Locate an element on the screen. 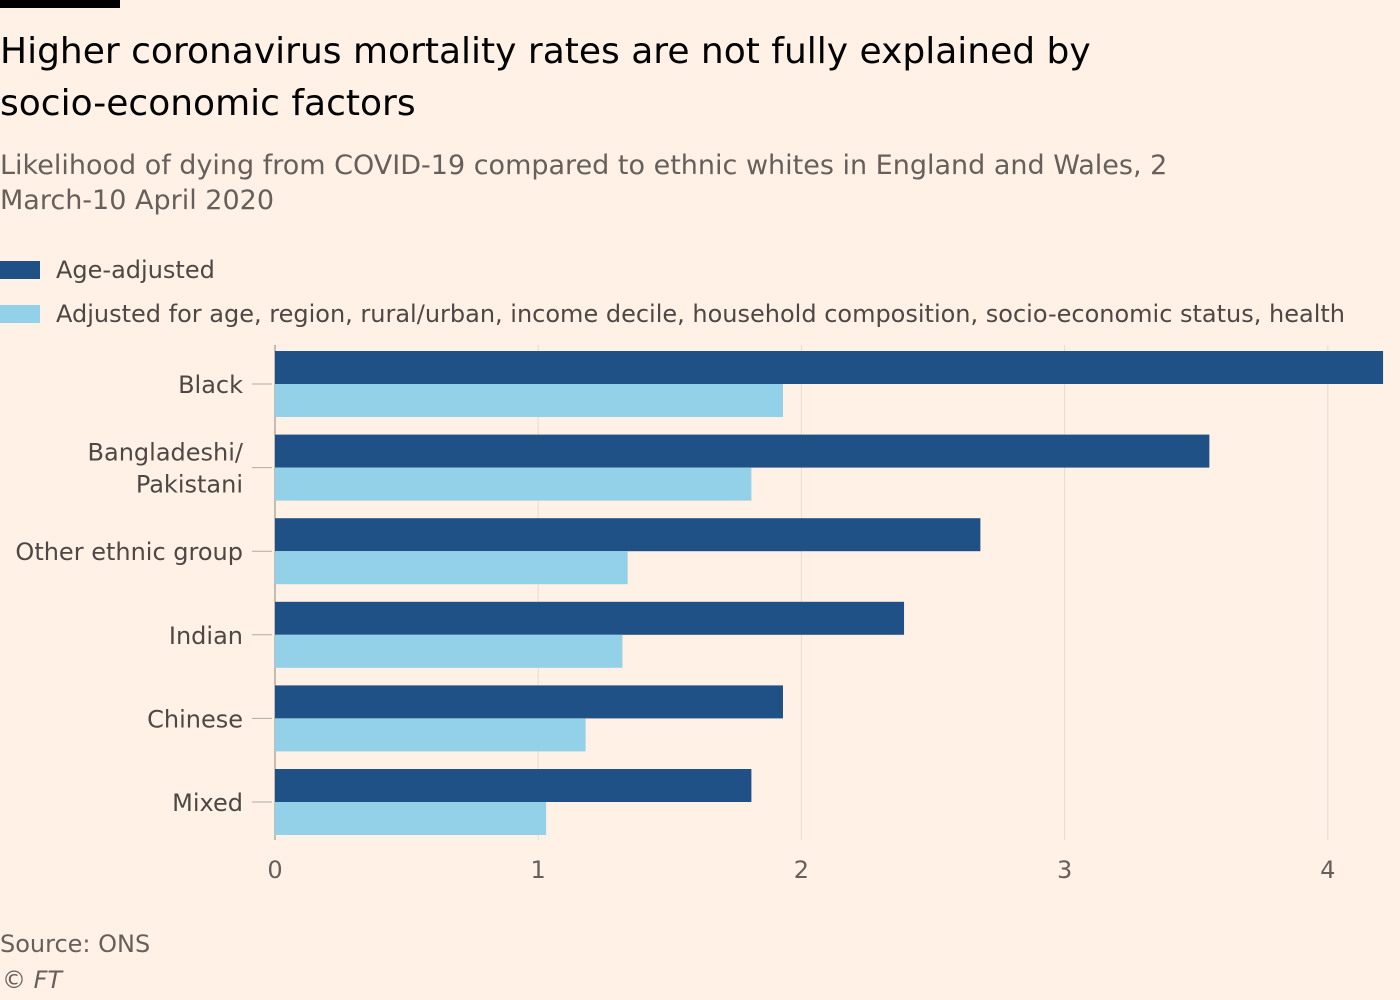 This screenshot has width=1400, height=1000. x-tick-label: 2 is located at coordinates (801, 870).